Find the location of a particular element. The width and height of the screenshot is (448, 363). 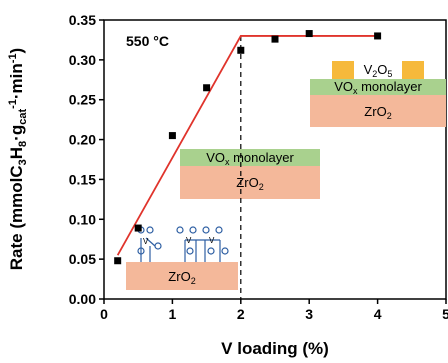

inset-high-v2o5-label: V2O5 is located at coordinates (378, 70).